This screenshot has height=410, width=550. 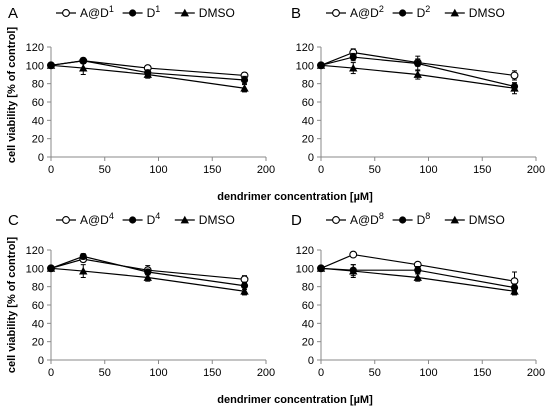 What do you see at coordinates (97, 219) in the screenshot?
I see `legend-entry: A@D4` at bounding box center [97, 219].